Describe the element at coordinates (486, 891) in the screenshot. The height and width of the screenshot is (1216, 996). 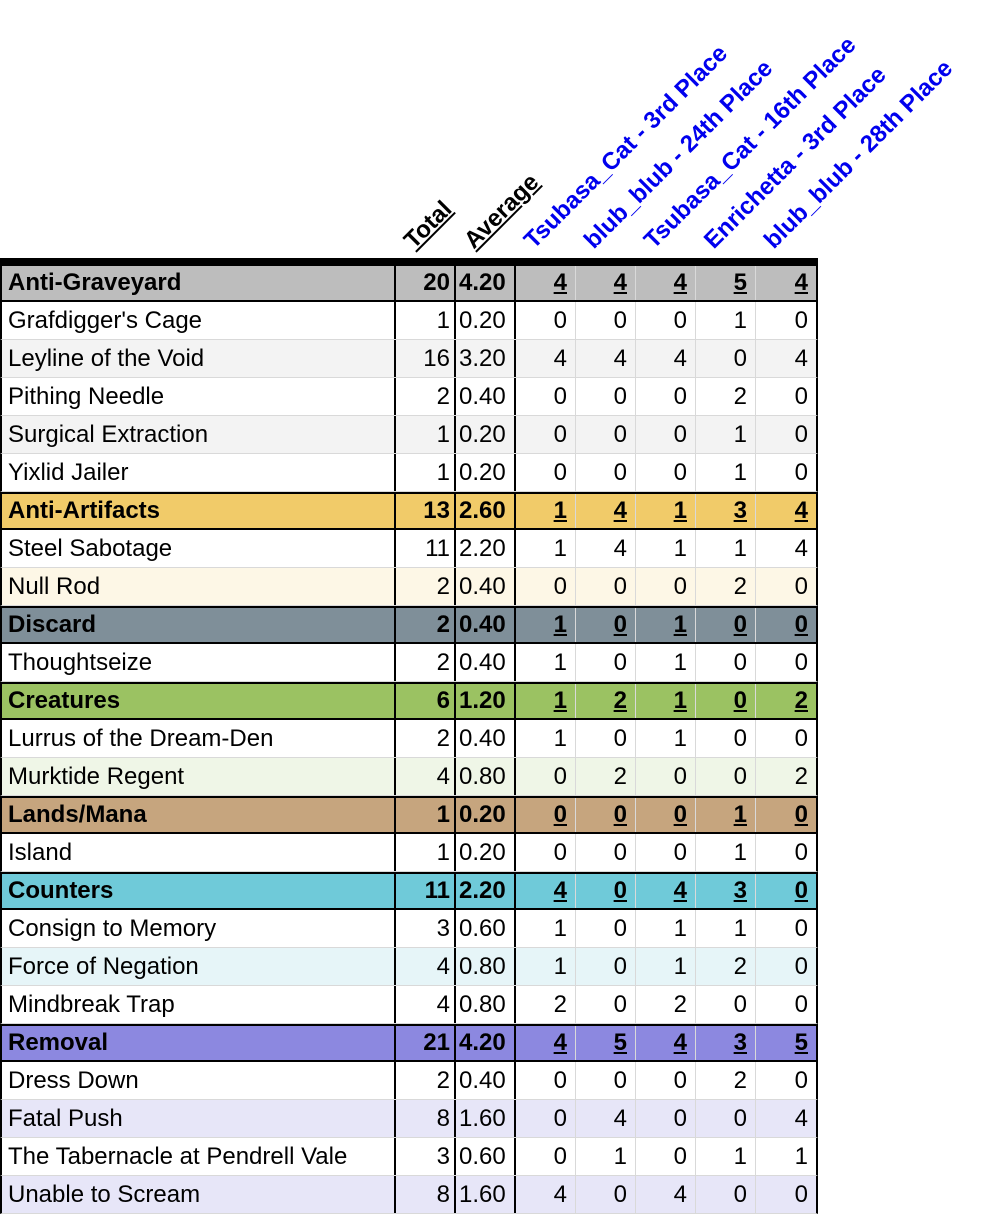
I see `average-cell: 2.20` at that location.